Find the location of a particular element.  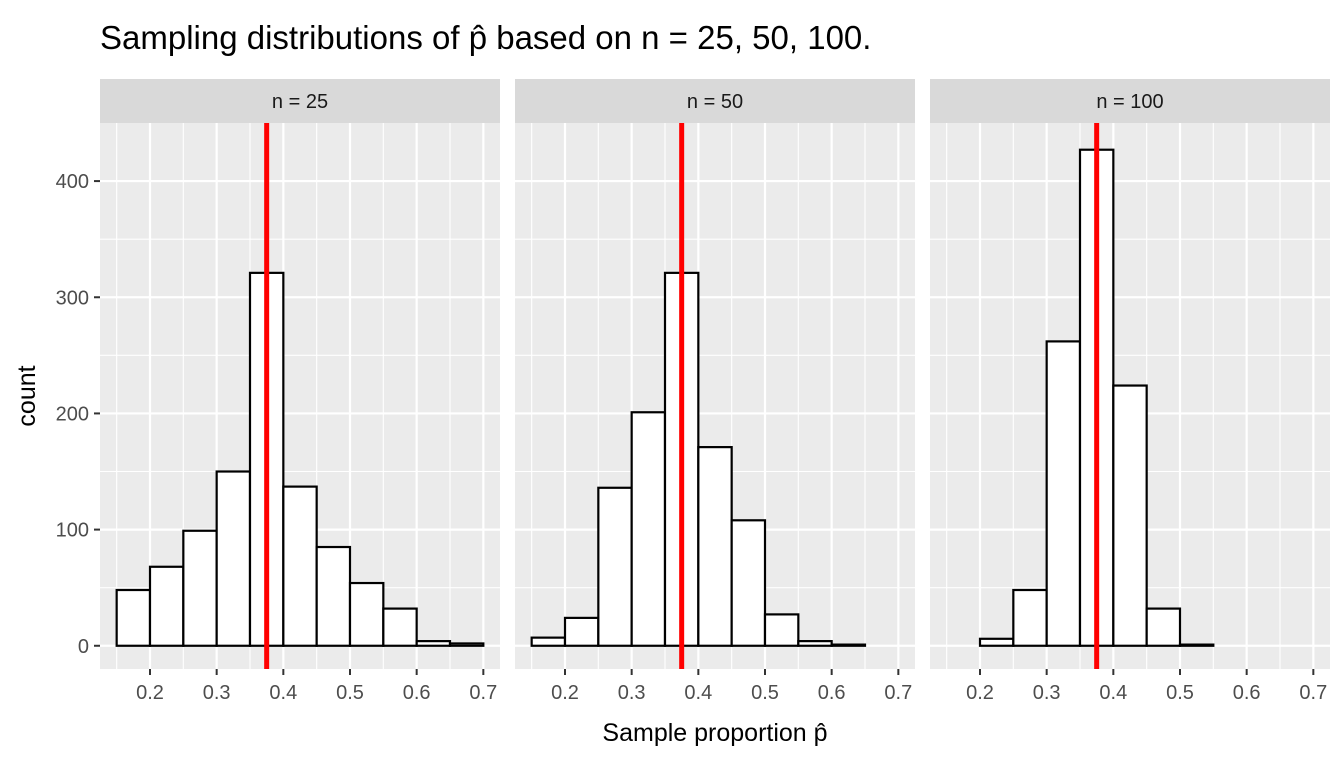

y-tick-label: 200 is located at coordinates (72, 414).